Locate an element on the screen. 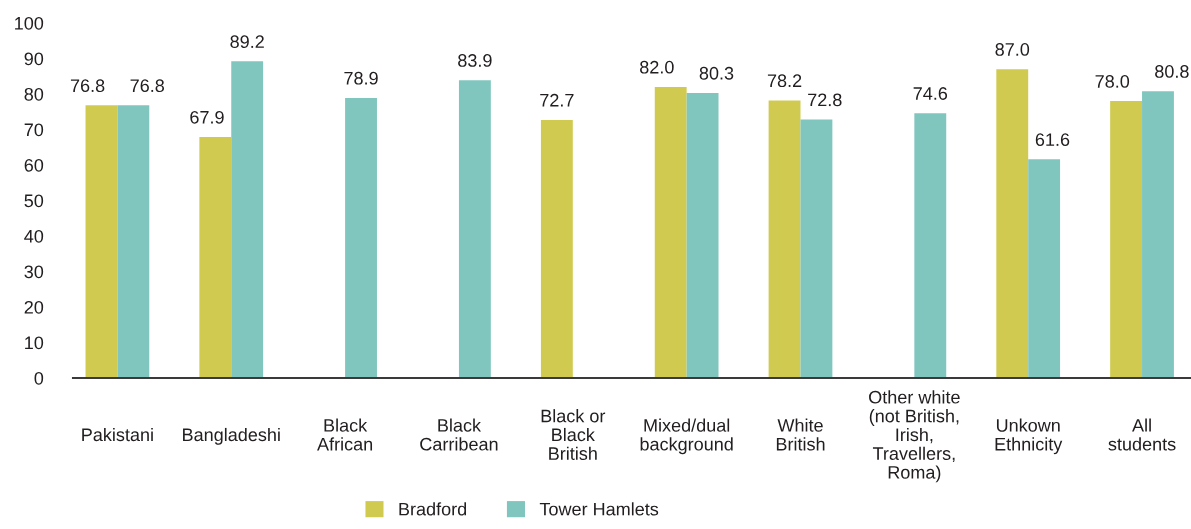 The width and height of the screenshot is (1191, 529). data-label: 83.9 is located at coordinates (475, 60).